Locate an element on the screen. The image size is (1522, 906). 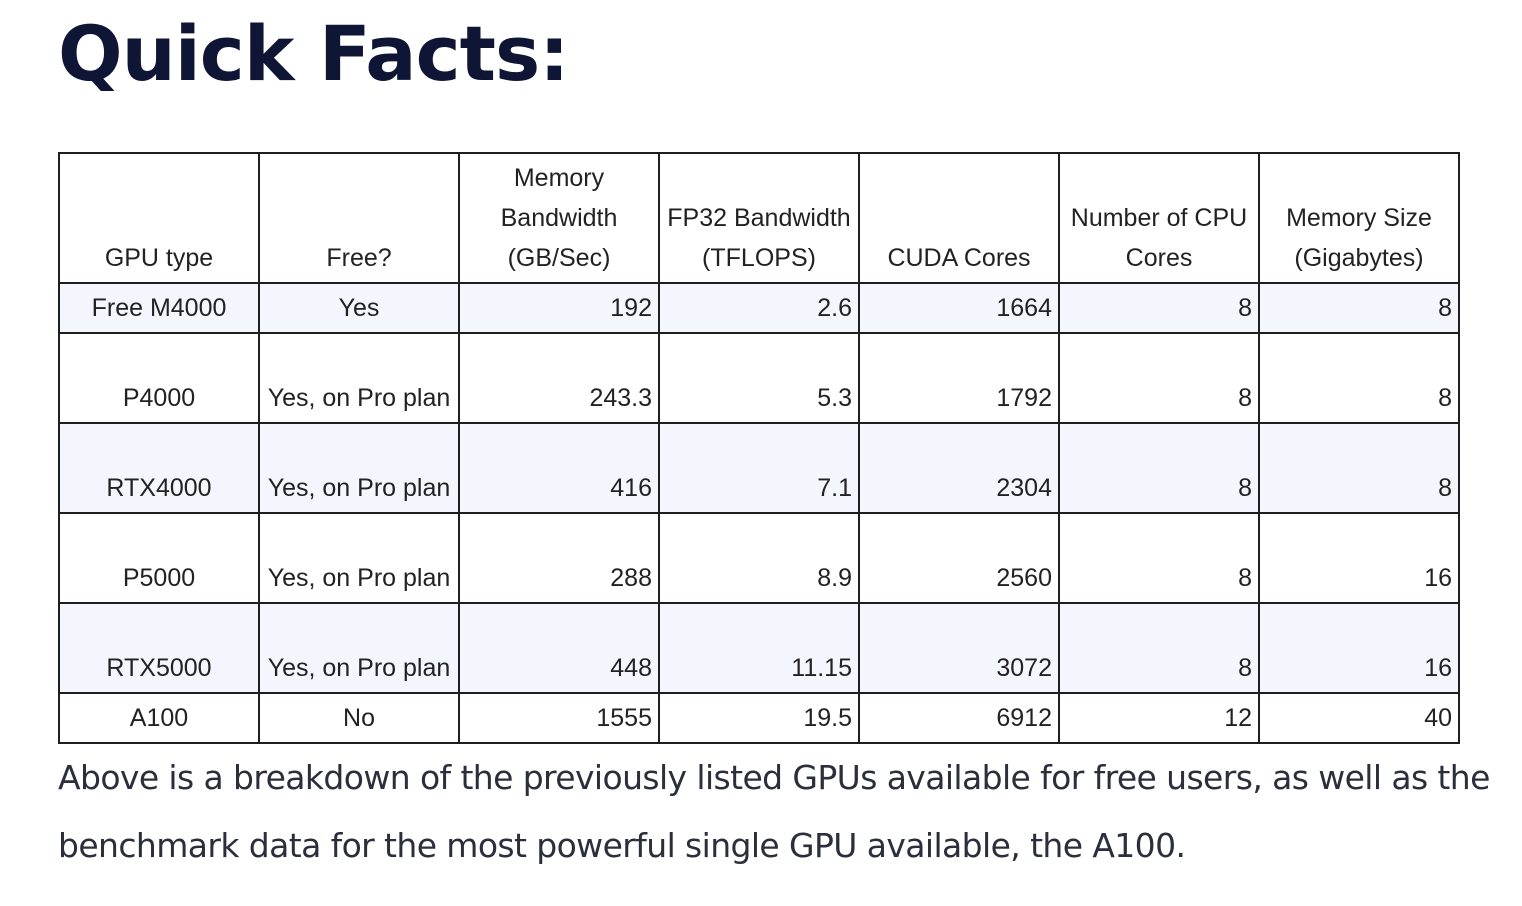
cell-memory-bandwidth: 416 is located at coordinates (559, 468).